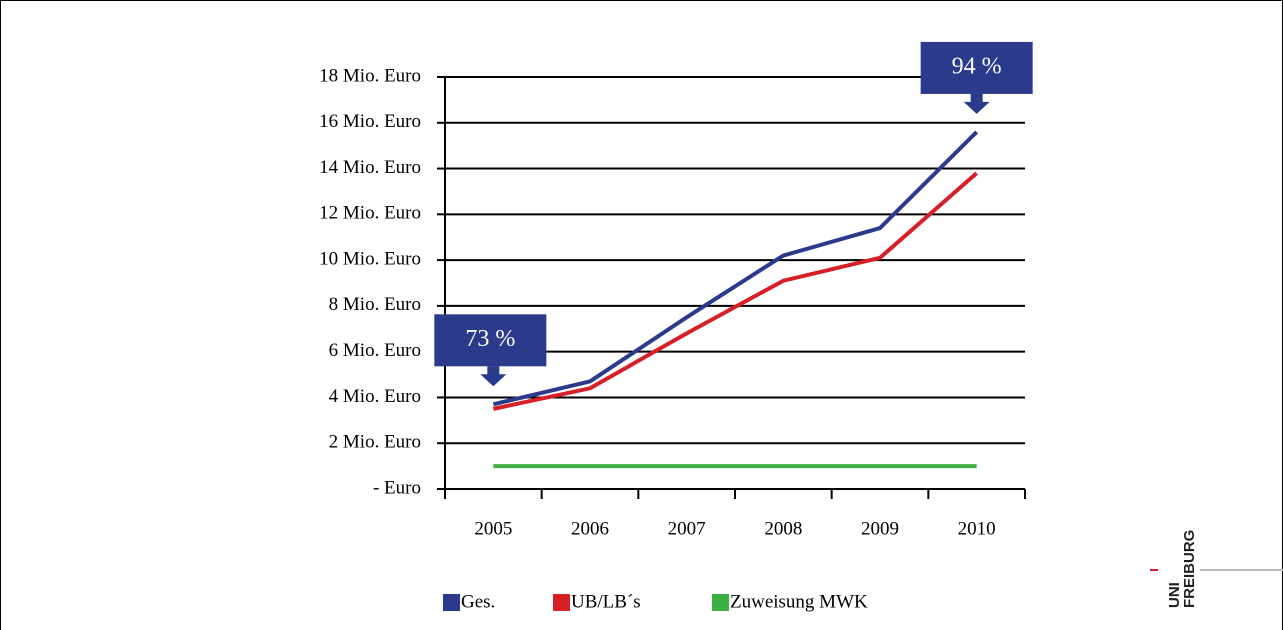 The image size is (1283, 630). Describe the element at coordinates (375, 396) in the screenshot. I see `y-tick-label: 4 Mio. Euro` at that location.